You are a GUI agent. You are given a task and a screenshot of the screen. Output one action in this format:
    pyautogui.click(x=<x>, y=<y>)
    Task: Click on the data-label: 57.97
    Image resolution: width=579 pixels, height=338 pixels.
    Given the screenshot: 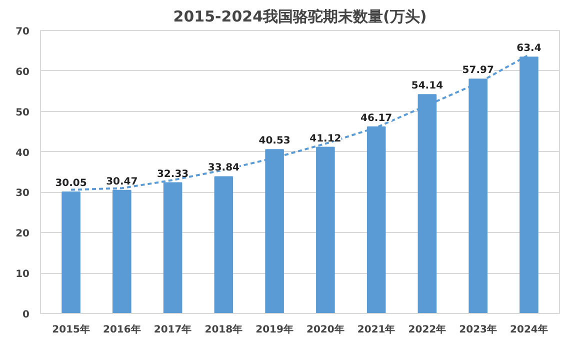 What is the action you would take?
    pyautogui.click(x=478, y=70)
    